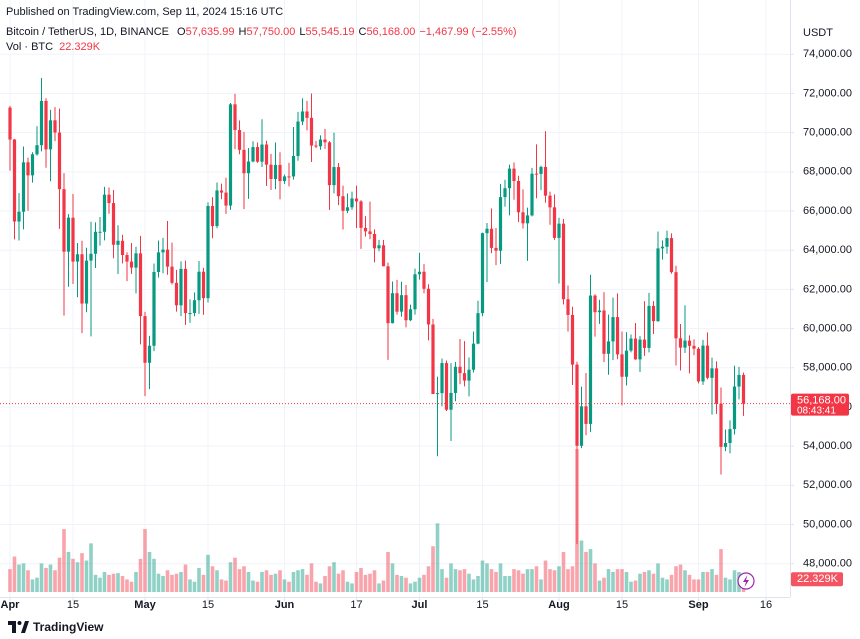  What do you see at coordinates (243, 32) in the screenshot?
I see `legend-key: H` at bounding box center [243, 32].